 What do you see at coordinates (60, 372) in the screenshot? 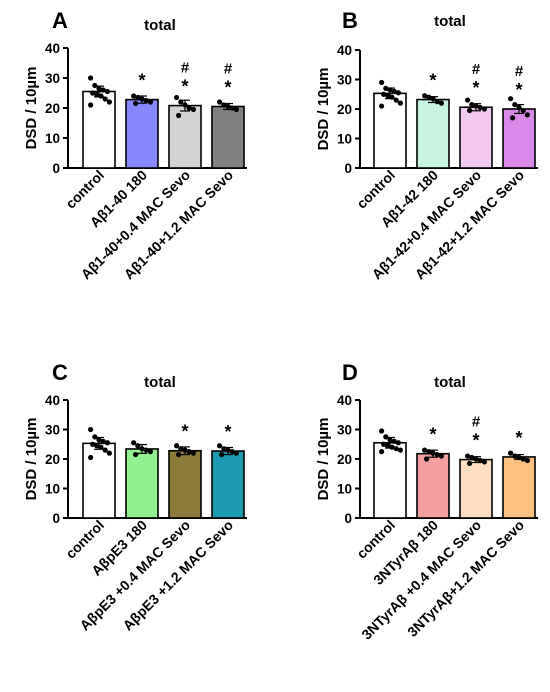
I see `panel-letter: C` at bounding box center [60, 372].